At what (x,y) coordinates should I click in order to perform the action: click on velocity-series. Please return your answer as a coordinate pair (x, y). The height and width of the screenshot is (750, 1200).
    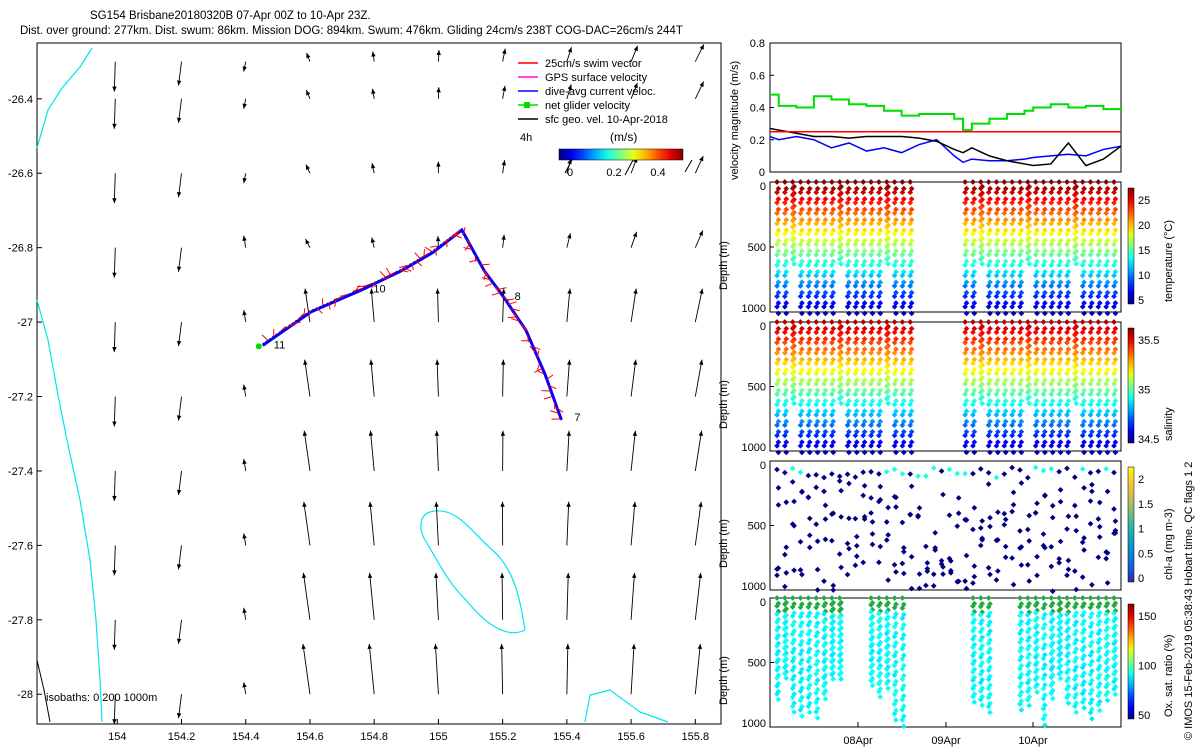
    Looking at the image, I should click on (945, 130).